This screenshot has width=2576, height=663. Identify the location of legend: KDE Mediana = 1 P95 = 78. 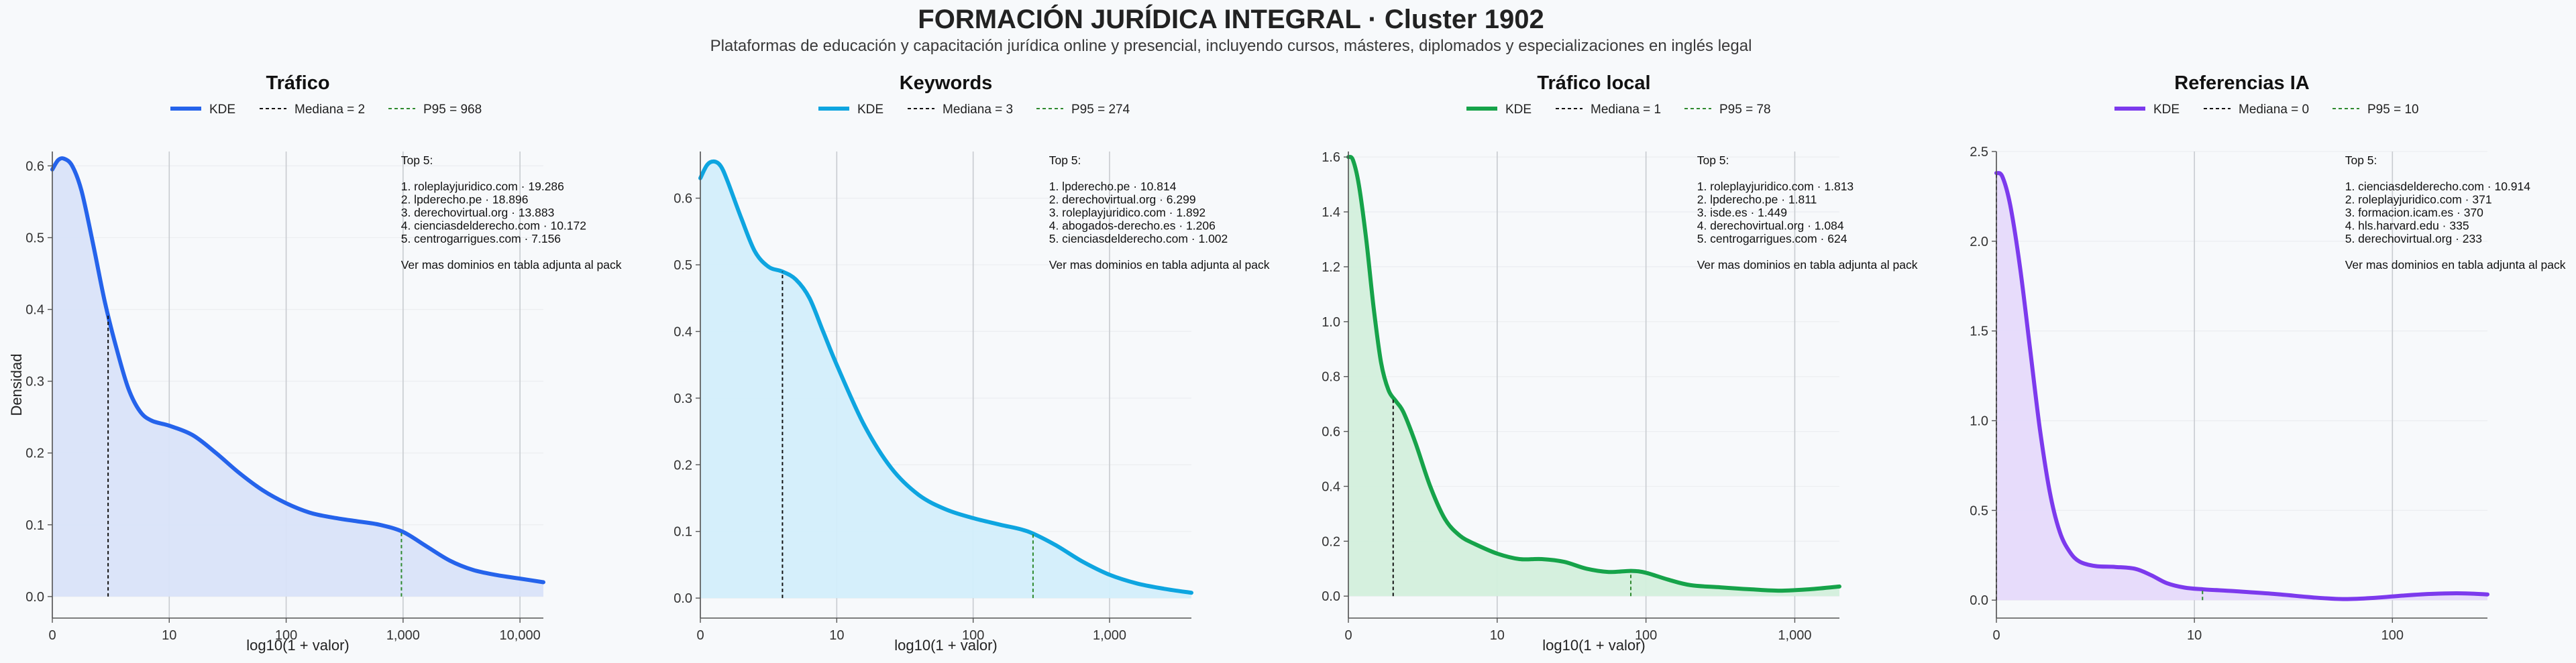
(1618, 110).